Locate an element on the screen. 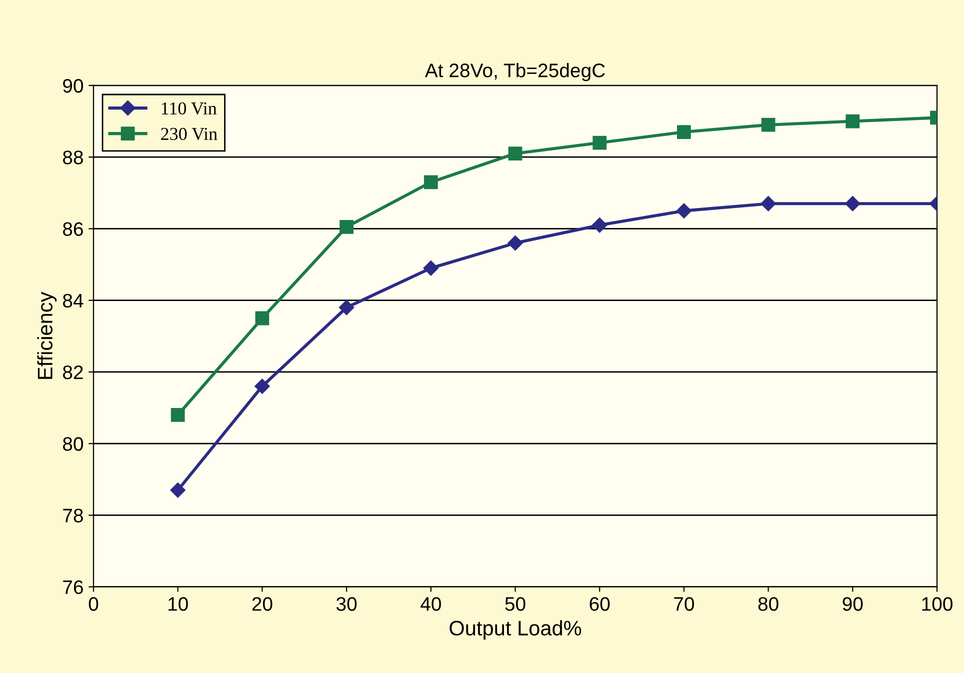 The height and width of the screenshot is (673, 964). x-tick-label: 50 is located at coordinates (515, 604).